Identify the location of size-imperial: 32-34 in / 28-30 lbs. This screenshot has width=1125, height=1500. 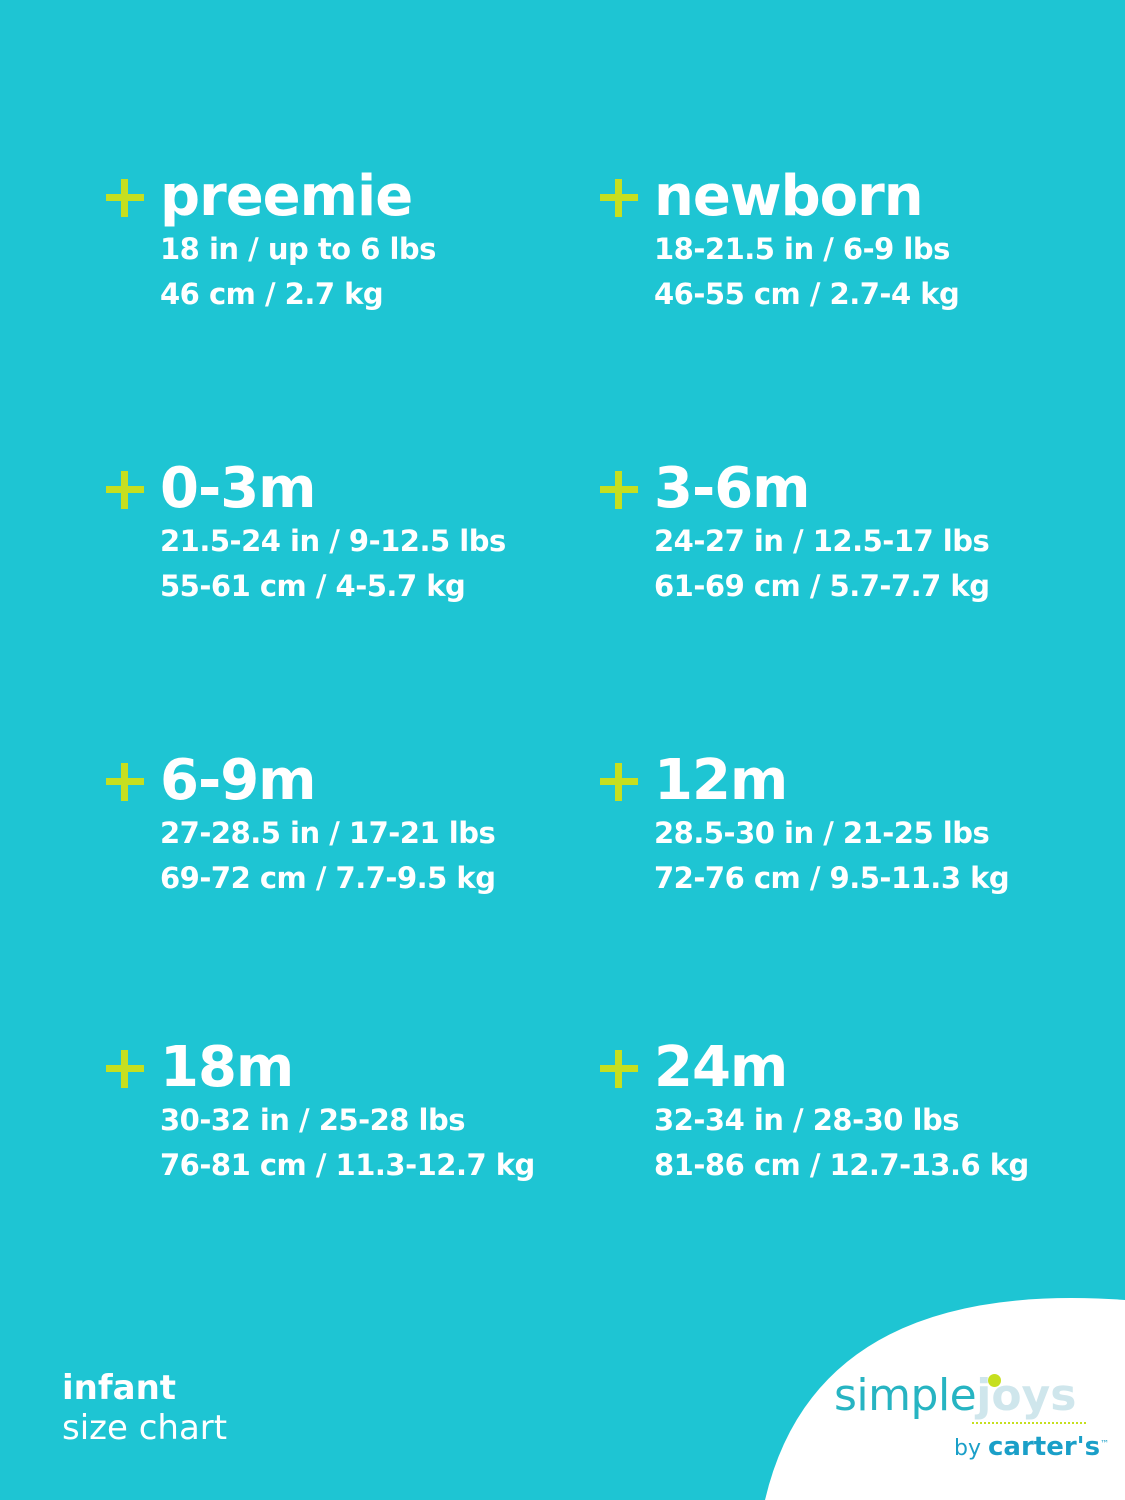
(807, 1120).